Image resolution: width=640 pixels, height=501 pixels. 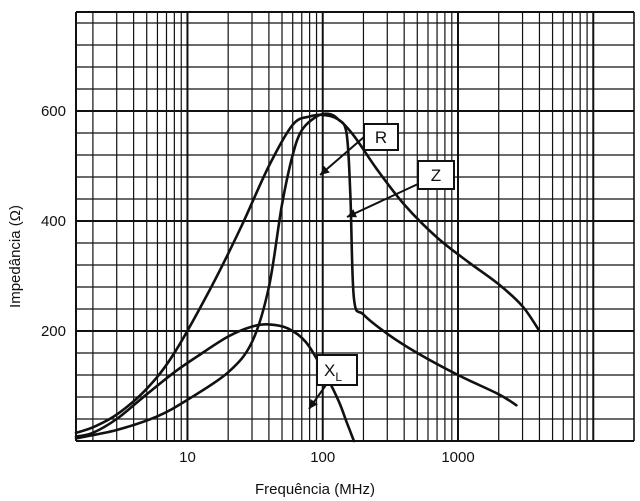 What do you see at coordinates (315, 489) in the screenshot?
I see `x-axis-title: Frequência (MHz)` at bounding box center [315, 489].